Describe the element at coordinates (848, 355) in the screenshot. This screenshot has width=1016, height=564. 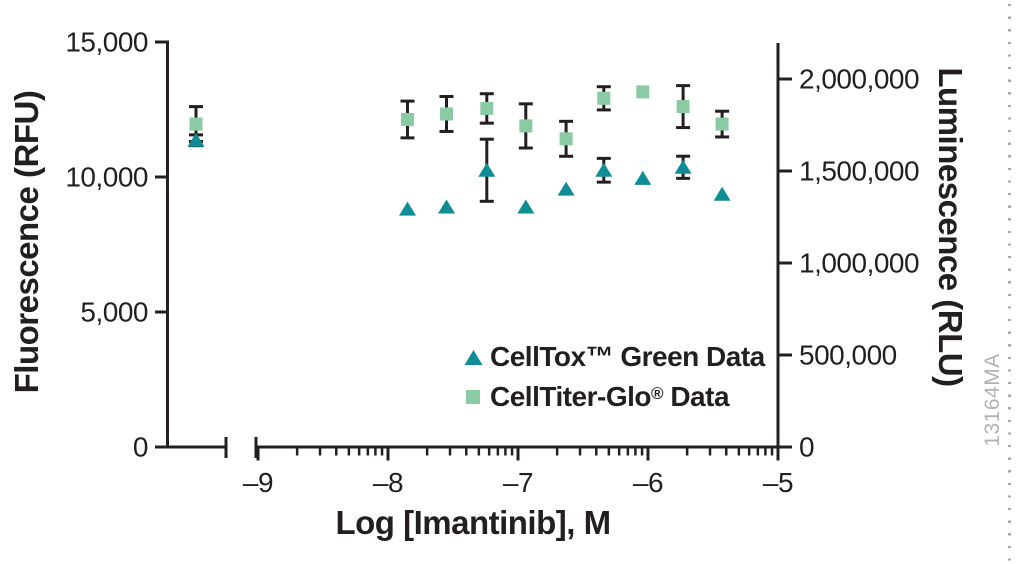
I see `y-right-tick-label: 500,000` at that location.